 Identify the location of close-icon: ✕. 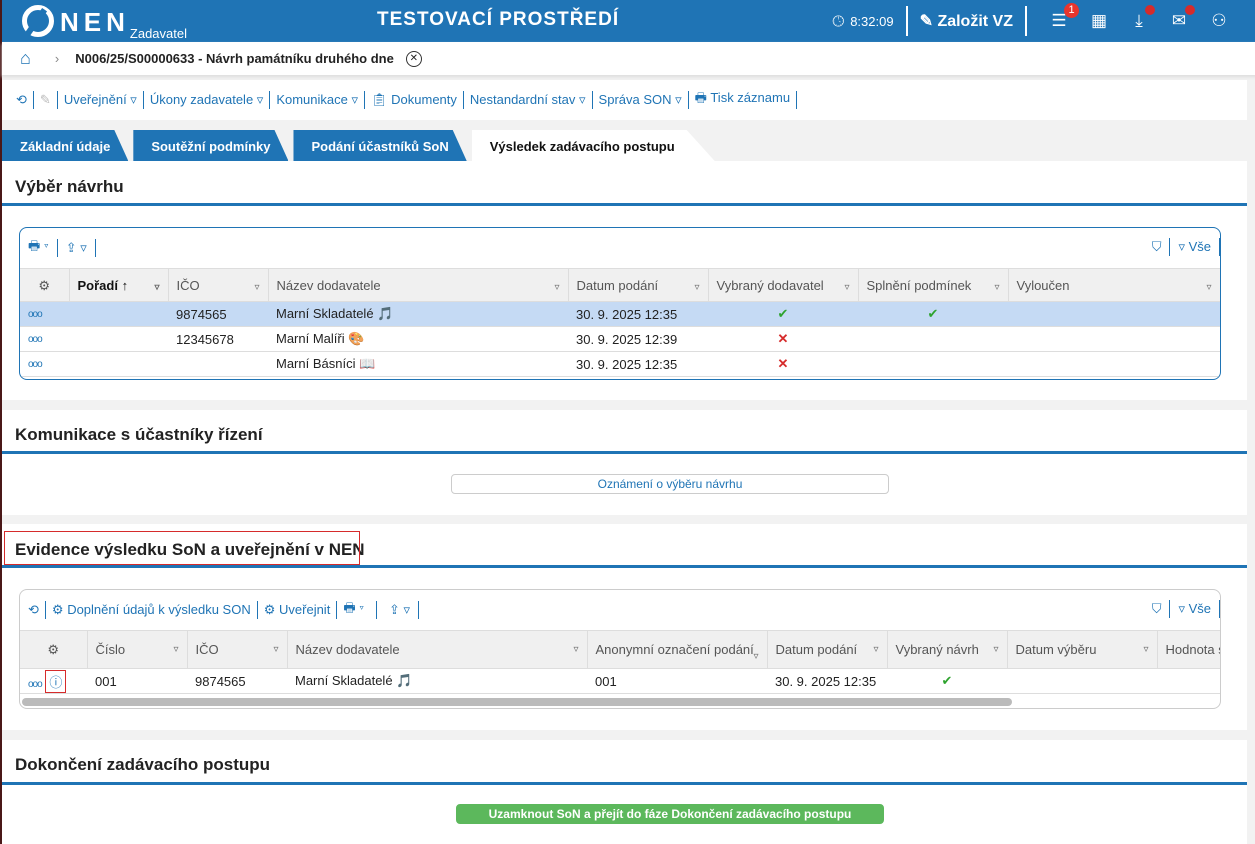
(413, 58).